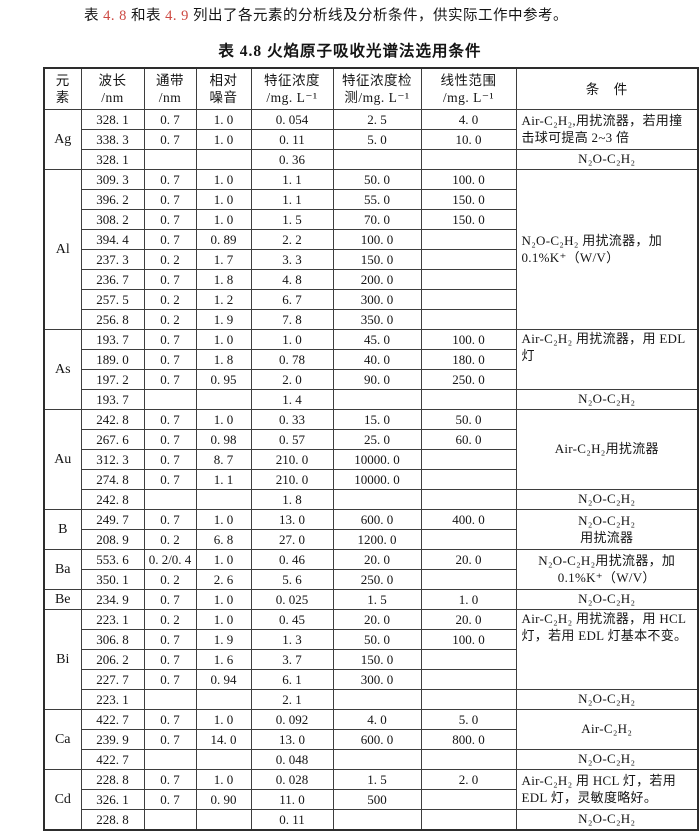  Describe the element at coordinates (223, 359) in the screenshot. I see `noise-cell: 1. 8` at that location.